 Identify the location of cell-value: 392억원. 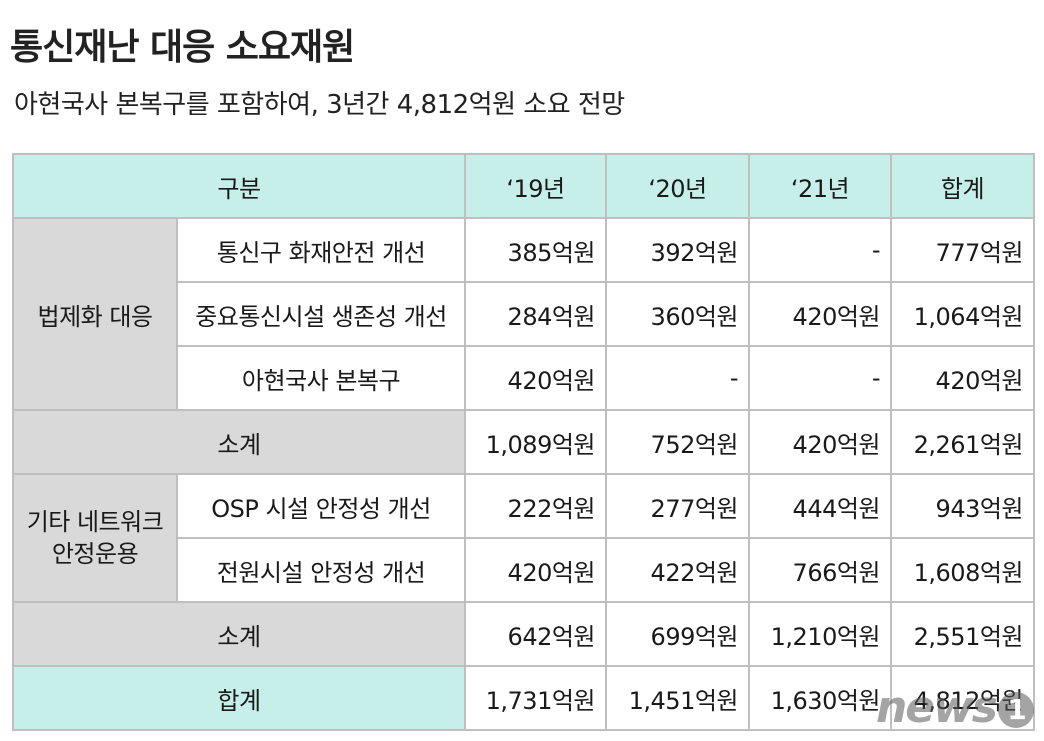
(678, 250).